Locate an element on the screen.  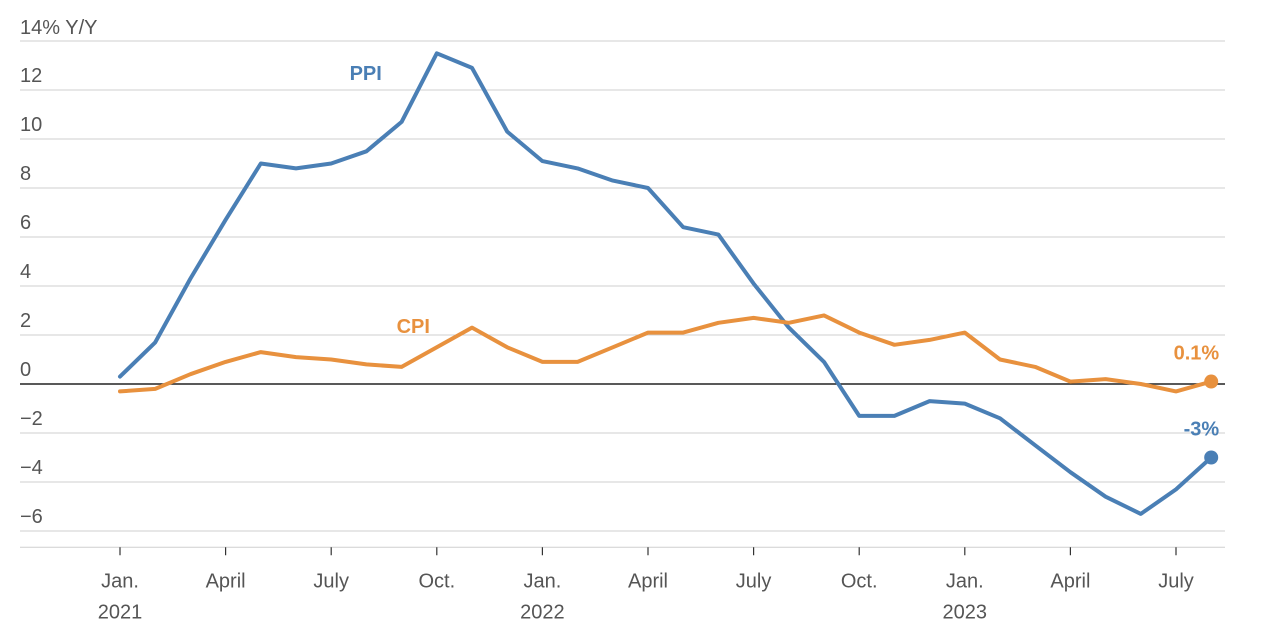
ppi-series-label: PPI is located at coordinates (366, 74).